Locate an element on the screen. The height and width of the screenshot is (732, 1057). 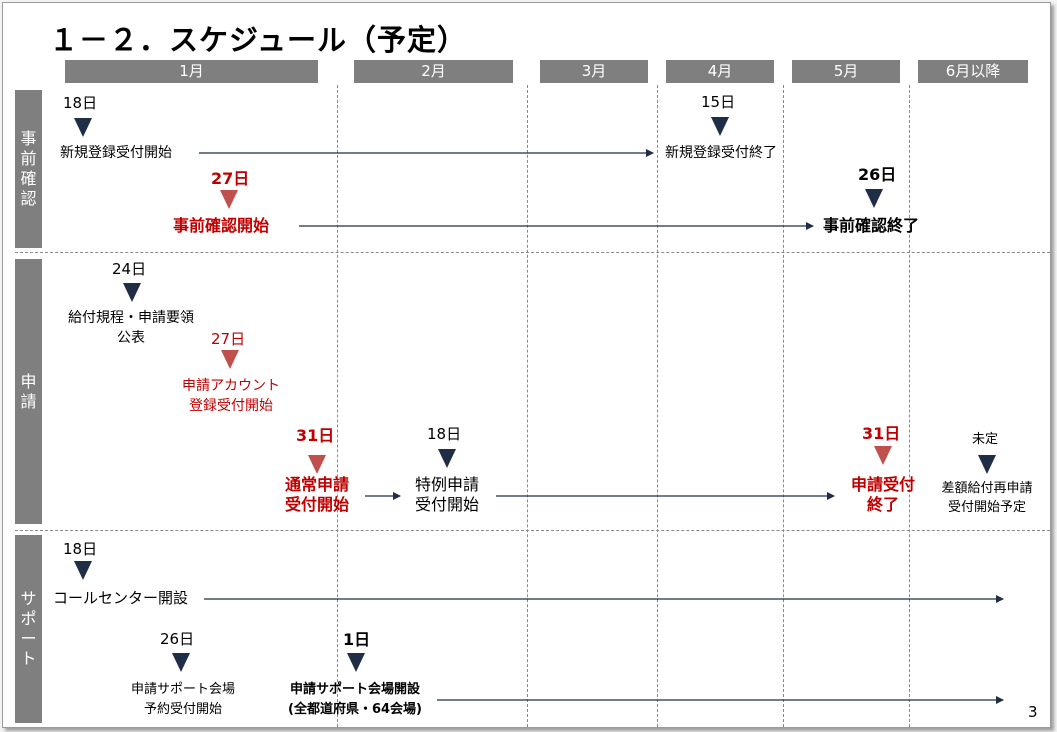
check-end-label: 事前確認終了 is located at coordinates (871, 225).